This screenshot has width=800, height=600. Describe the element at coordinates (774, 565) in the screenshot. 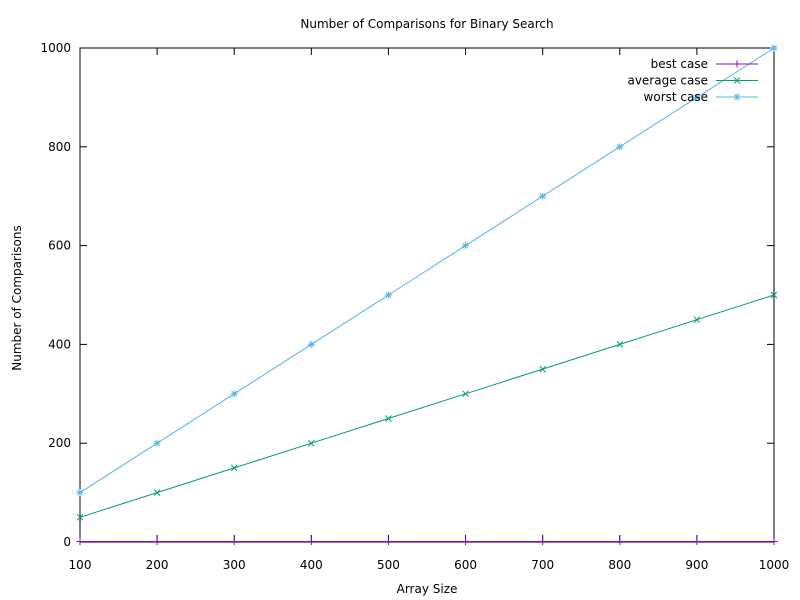

I see `x-tick-label: 1000` at that location.